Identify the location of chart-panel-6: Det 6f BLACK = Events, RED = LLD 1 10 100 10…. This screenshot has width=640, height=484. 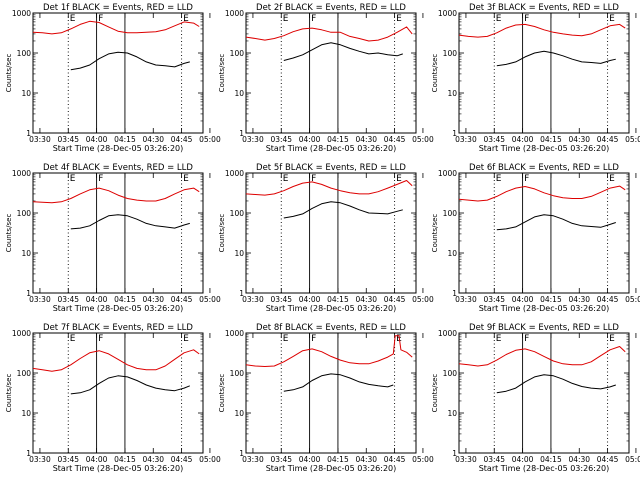
(535, 238).